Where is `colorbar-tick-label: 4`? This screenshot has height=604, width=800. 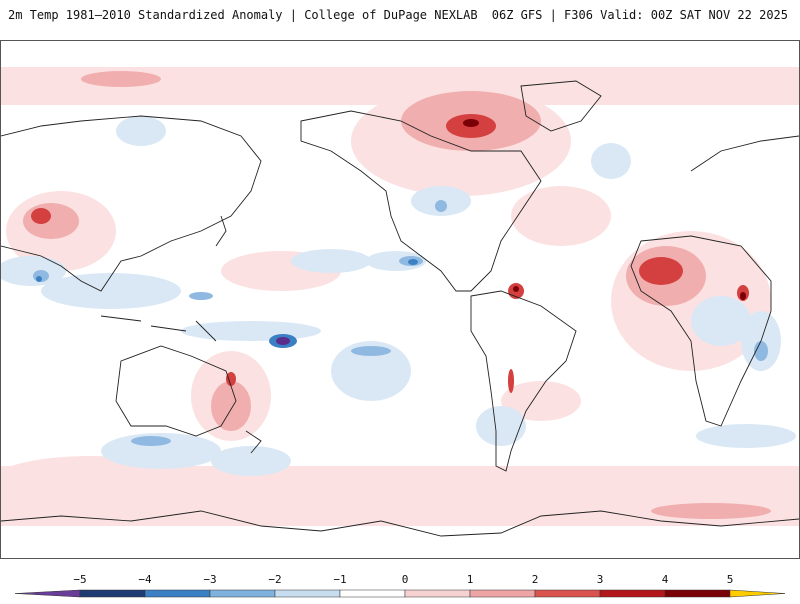
colorbar-tick-label: 4 is located at coordinates (665, 579).